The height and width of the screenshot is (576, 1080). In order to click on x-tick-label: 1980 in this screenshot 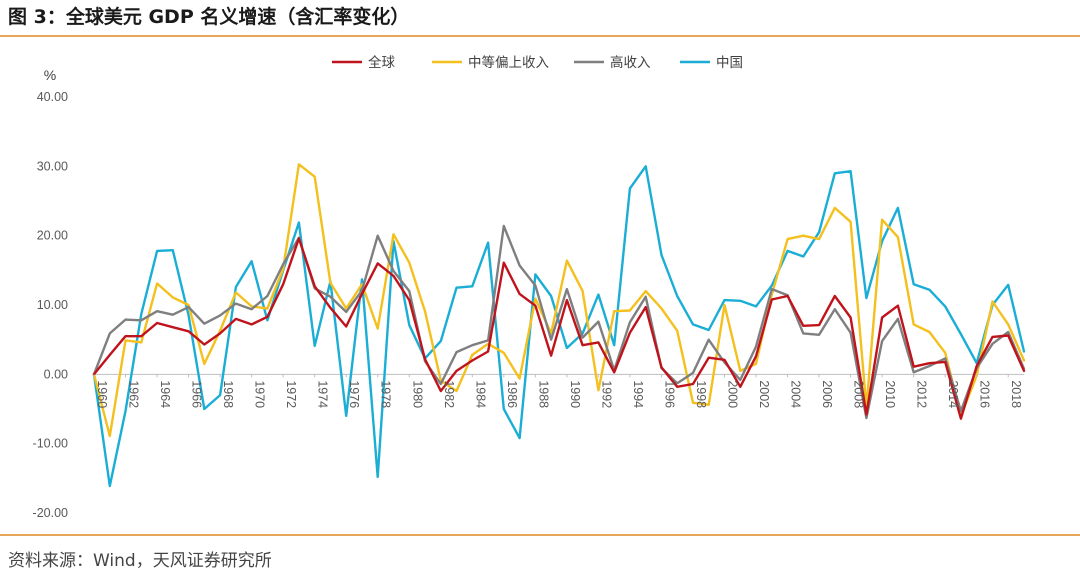, I will do `click(417, 394)`.